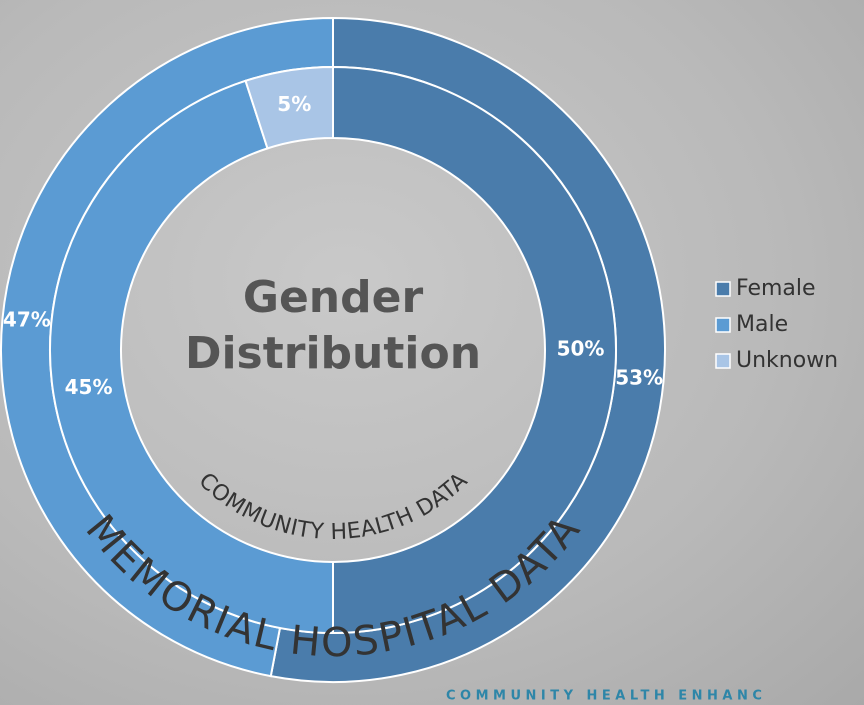  I want to click on donut-segment, so click(289, 107).